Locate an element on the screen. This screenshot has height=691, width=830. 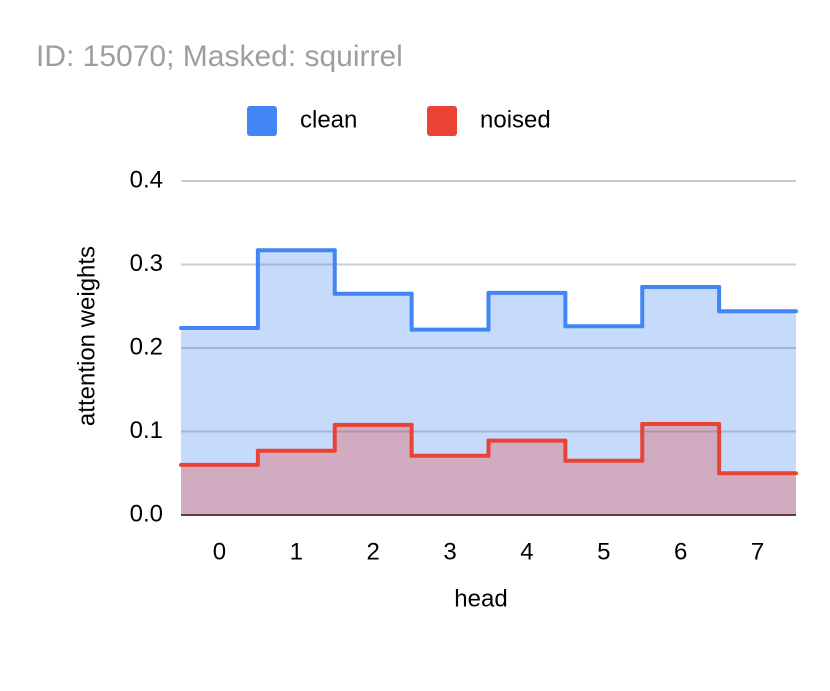
legend-label: noised is located at coordinates (515, 119).